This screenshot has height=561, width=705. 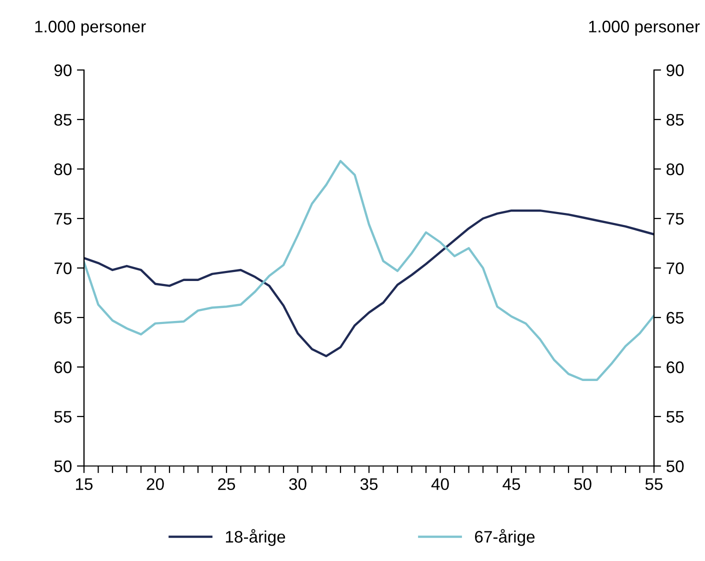 What do you see at coordinates (84, 484) in the screenshot?
I see `x-tick-label: 15` at bounding box center [84, 484].